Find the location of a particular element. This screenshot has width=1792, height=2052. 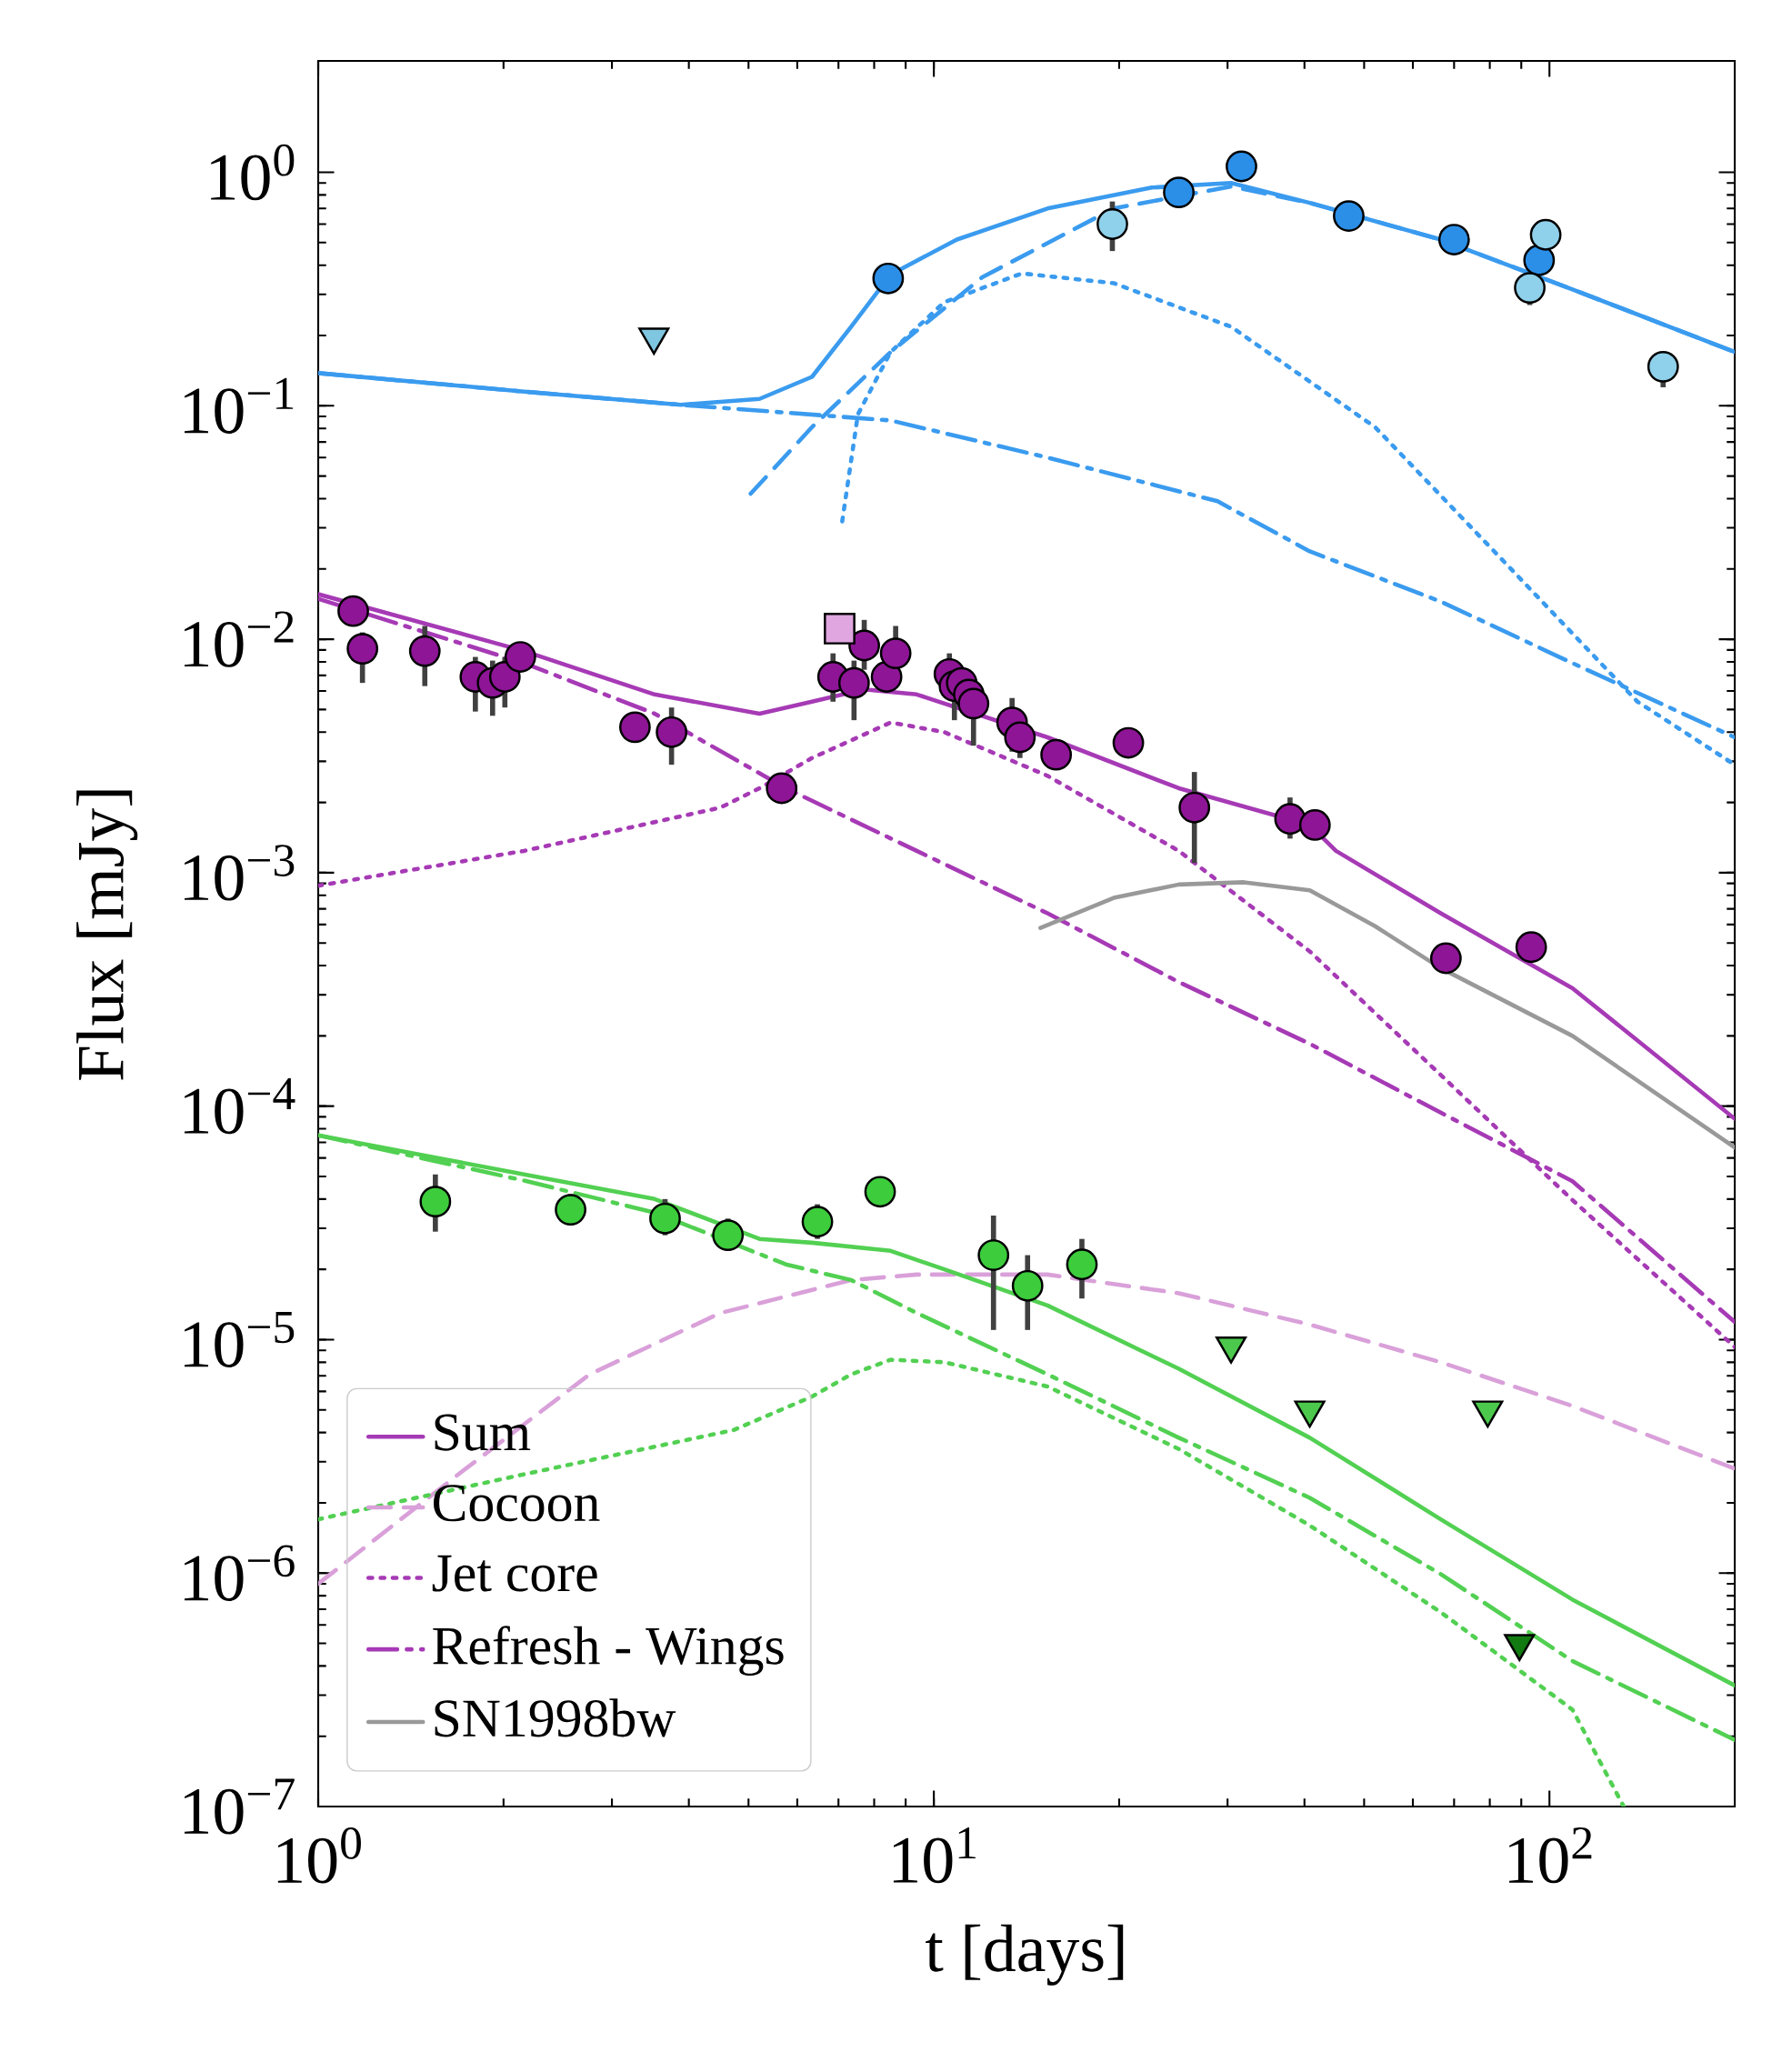

x-tick-label: 10$^{1}$ is located at coordinates (934, 1855).